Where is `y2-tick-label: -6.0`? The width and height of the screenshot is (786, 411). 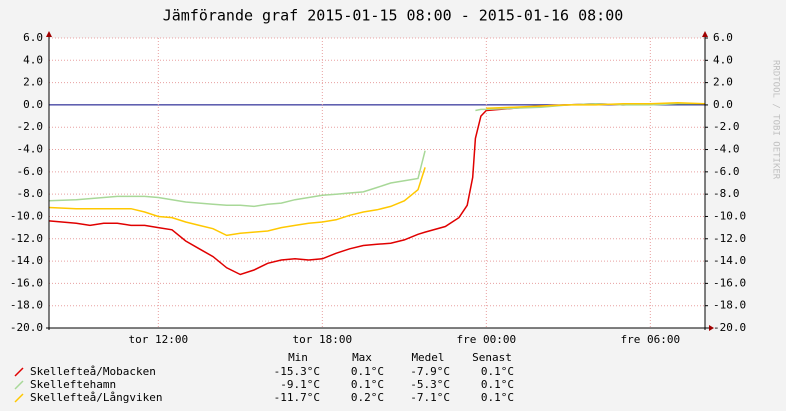
y2-tick-label: -6.0 is located at coordinates (726, 171).